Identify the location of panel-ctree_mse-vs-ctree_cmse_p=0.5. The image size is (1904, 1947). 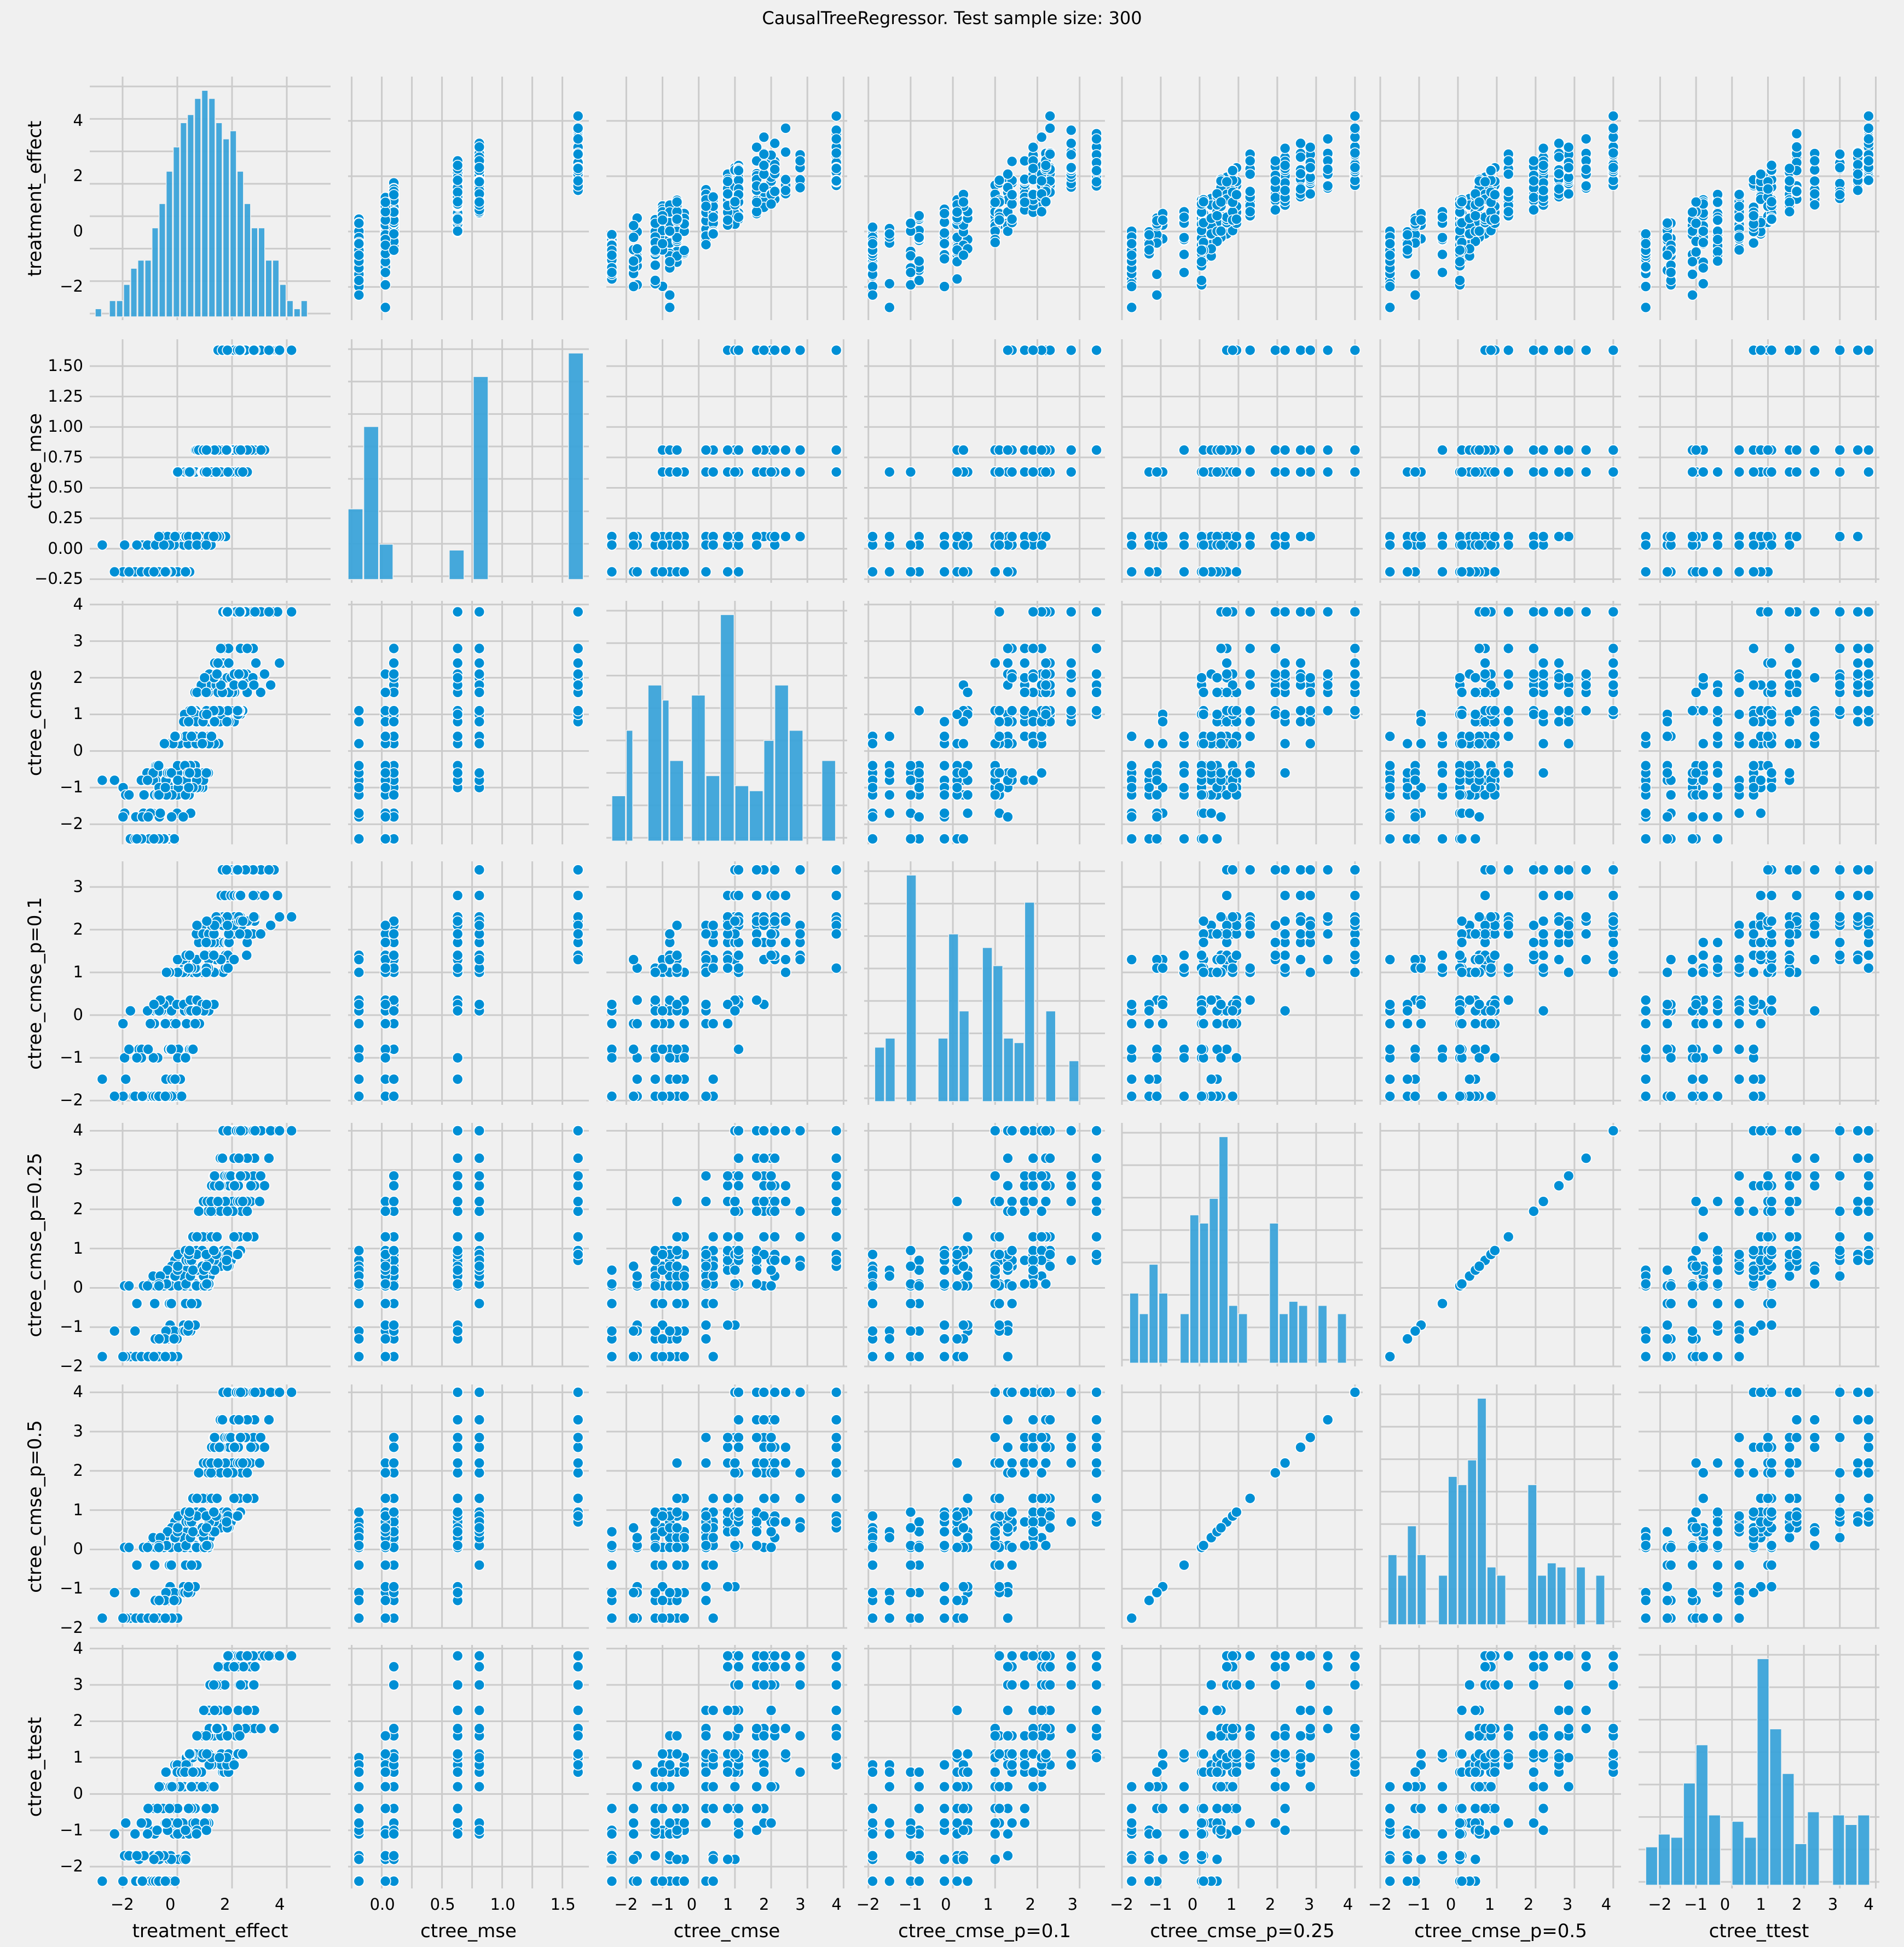
(1500, 461).